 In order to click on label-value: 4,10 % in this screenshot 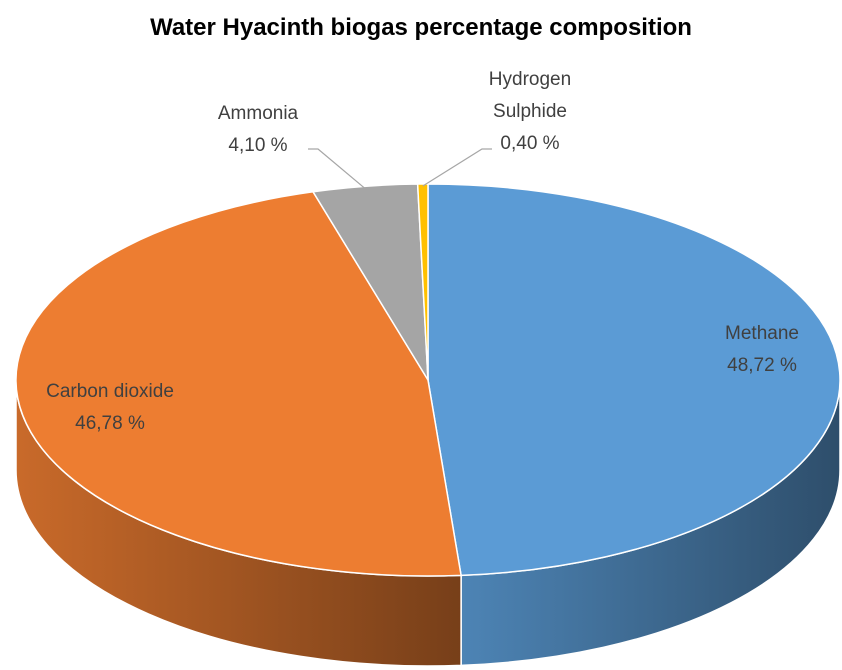, I will do `click(258, 145)`.